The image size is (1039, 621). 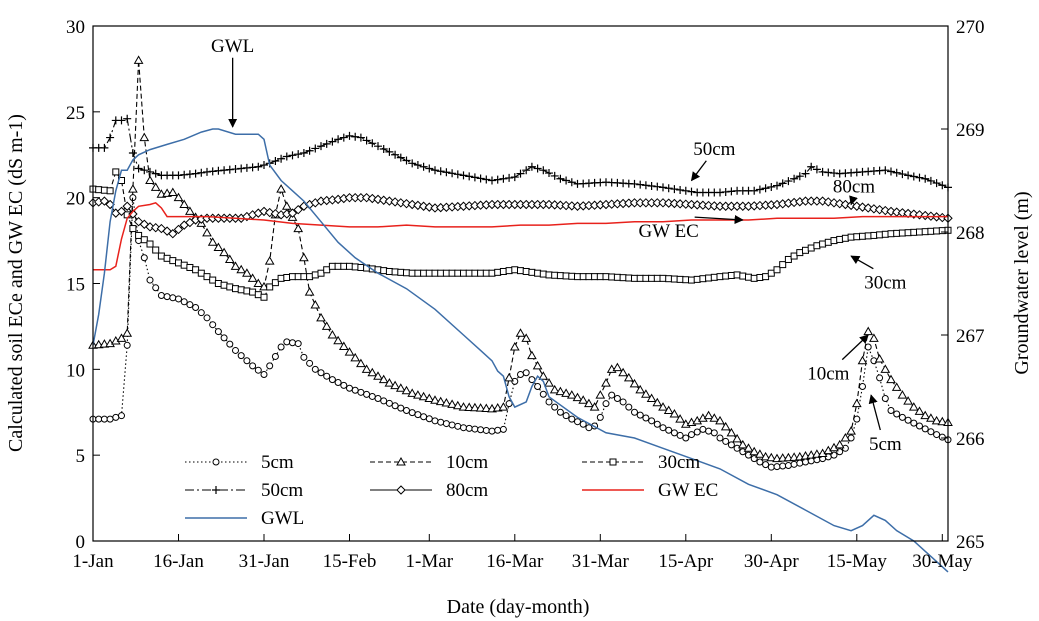 What do you see at coordinates (75, 370) in the screenshot?
I see `y-left-tick-label: 10` at bounding box center [75, 370].